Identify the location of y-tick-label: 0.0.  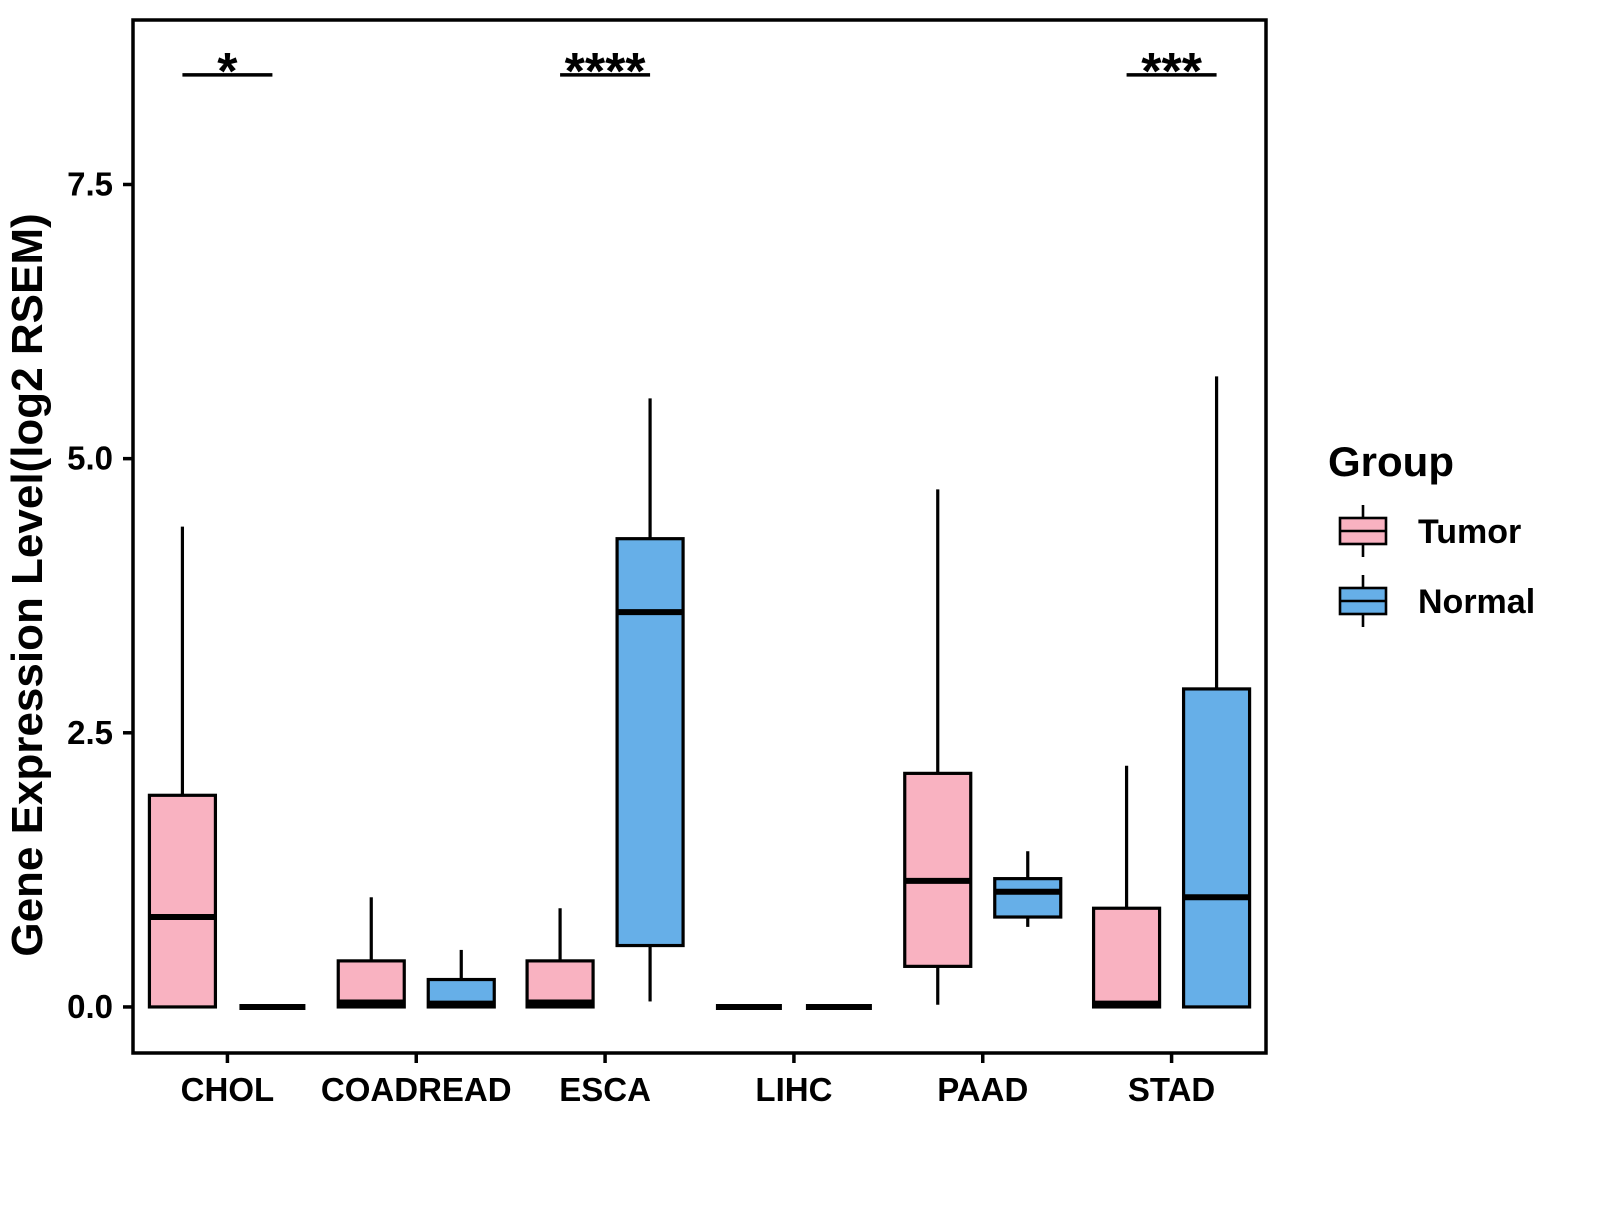
(90, 1006).